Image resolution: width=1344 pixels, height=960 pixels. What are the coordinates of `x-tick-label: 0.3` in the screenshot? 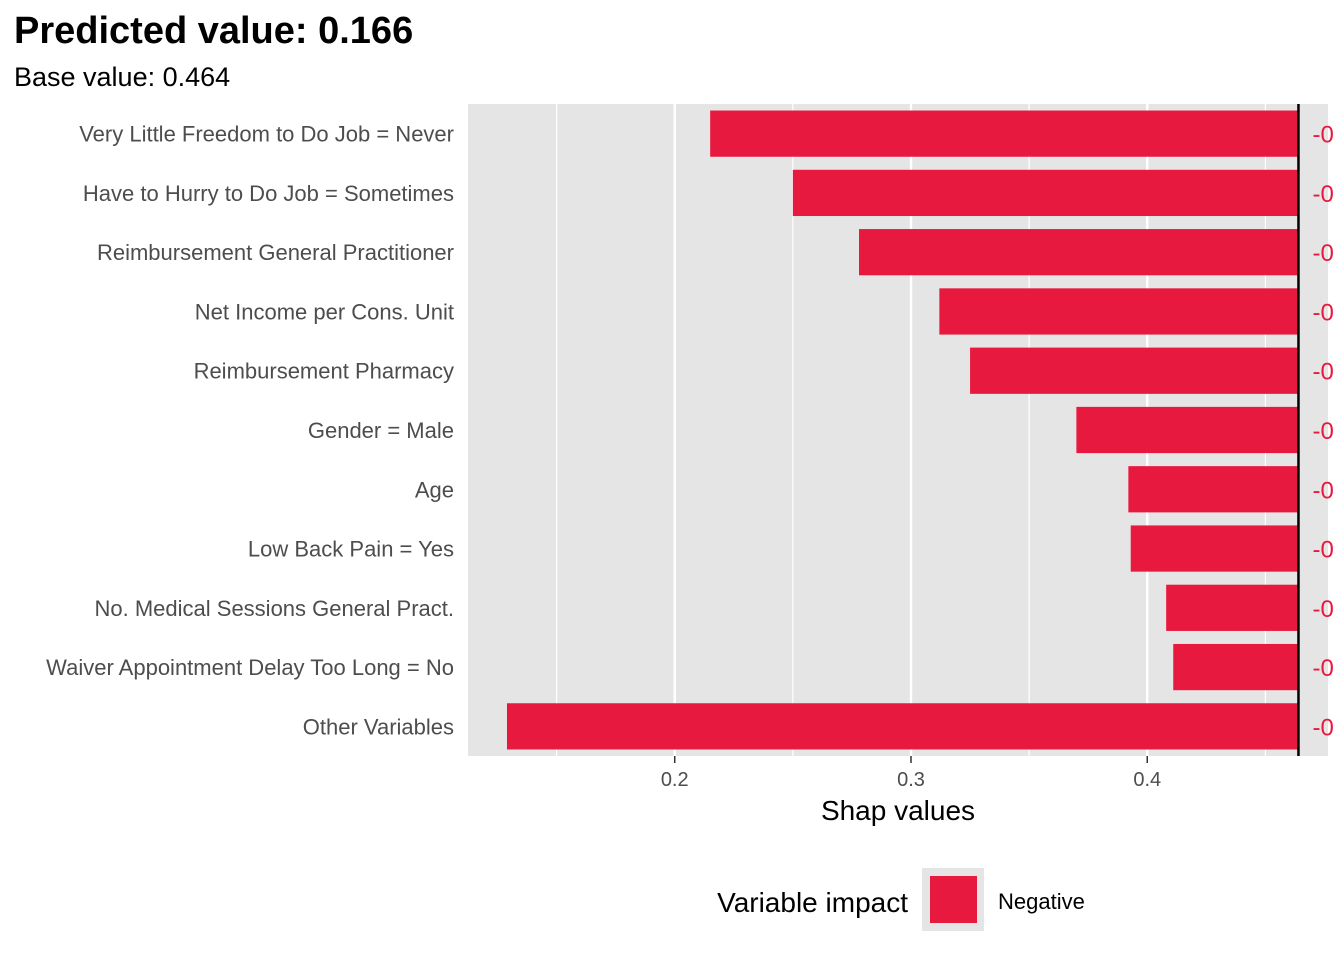 It's located at (911, 780).